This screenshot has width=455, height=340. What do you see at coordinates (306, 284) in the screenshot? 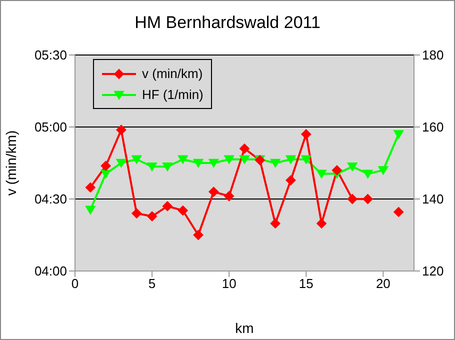
I see `x-tick-label: 15` at bounding box center [306, 284].